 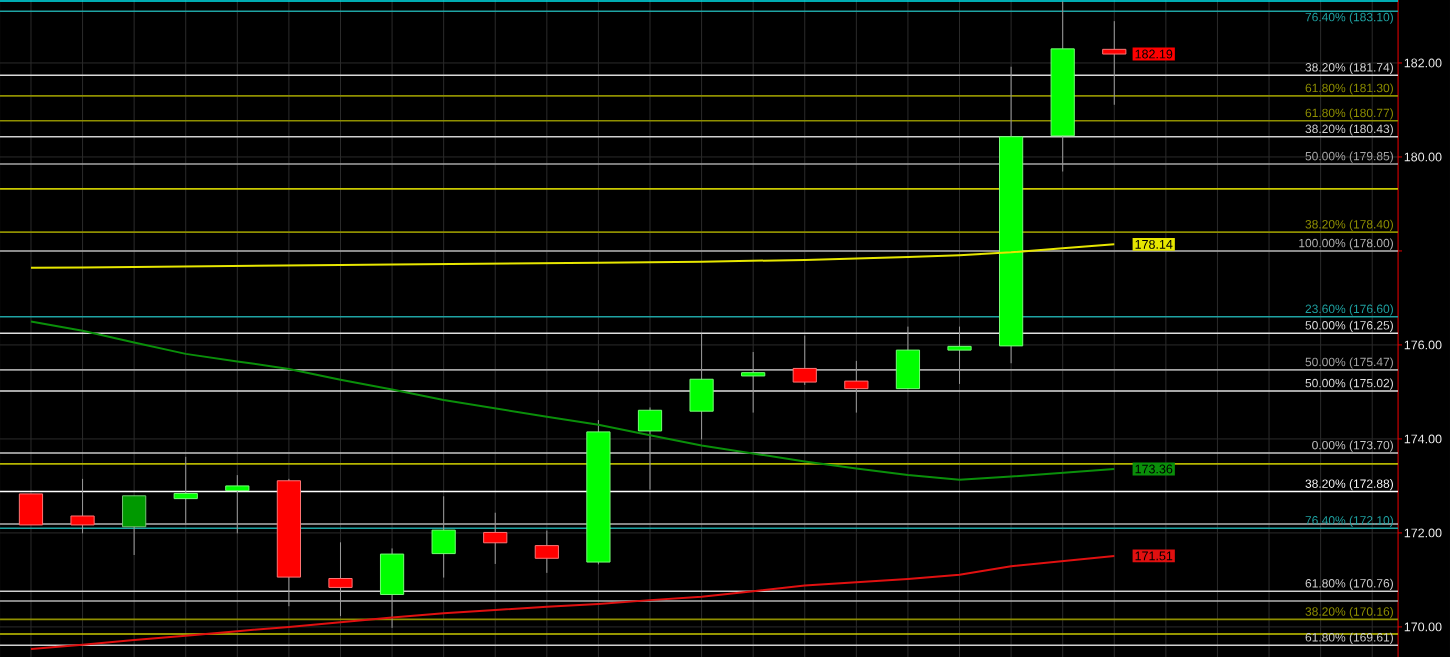 What do you see at coordinates (1154, 54) in the screenshot?
I see `text: 182.19` at bounding box center [1154, 54].